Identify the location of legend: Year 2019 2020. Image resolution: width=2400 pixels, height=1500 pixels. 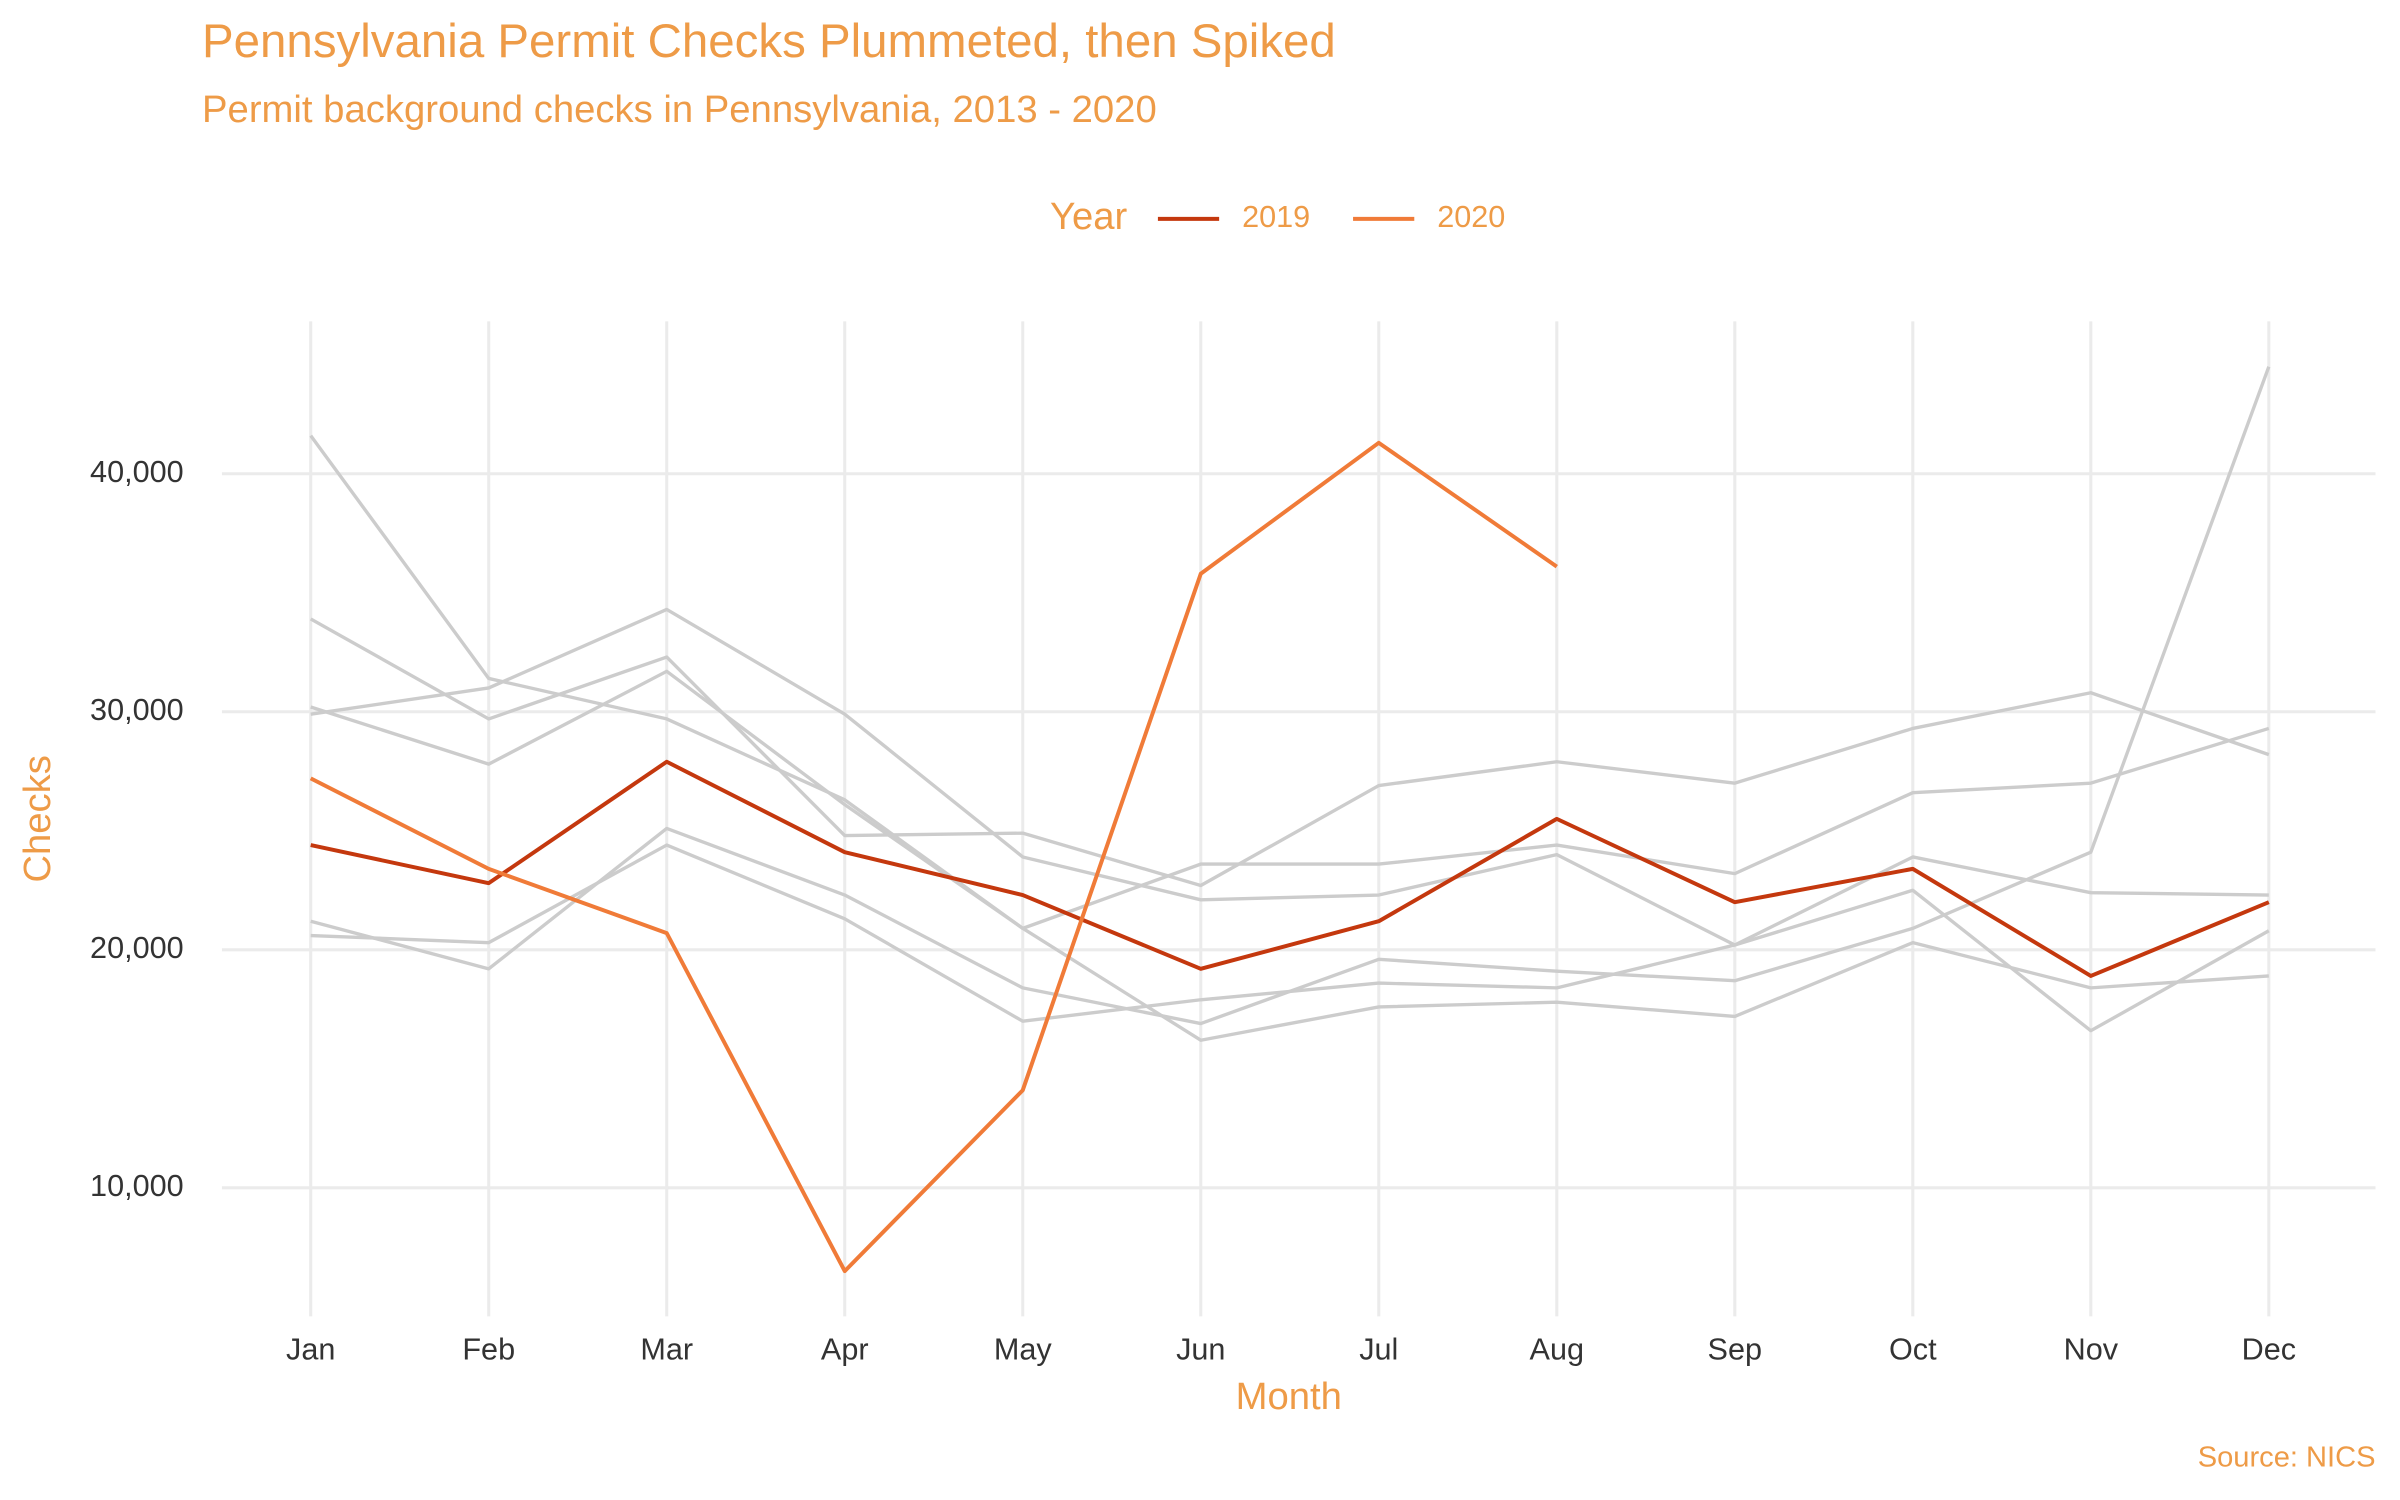
(1277, 216).